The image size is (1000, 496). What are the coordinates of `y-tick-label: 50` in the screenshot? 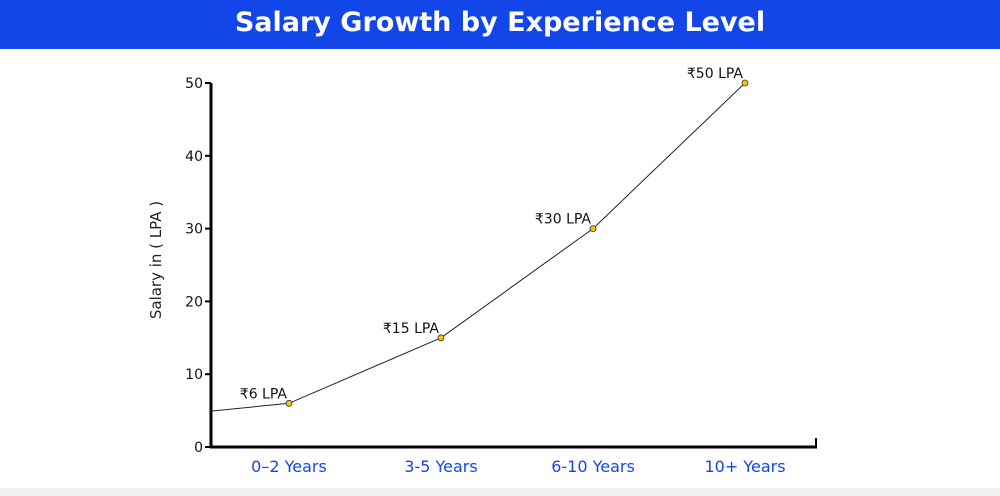 It's located at (194, 84).